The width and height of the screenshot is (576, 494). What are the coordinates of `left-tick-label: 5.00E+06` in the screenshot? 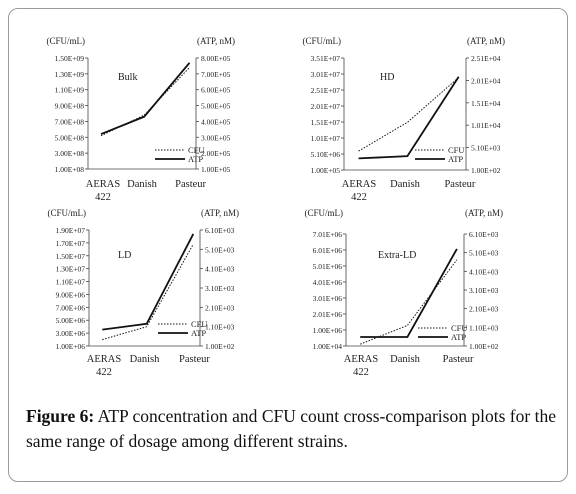 It's located at (71, 320).